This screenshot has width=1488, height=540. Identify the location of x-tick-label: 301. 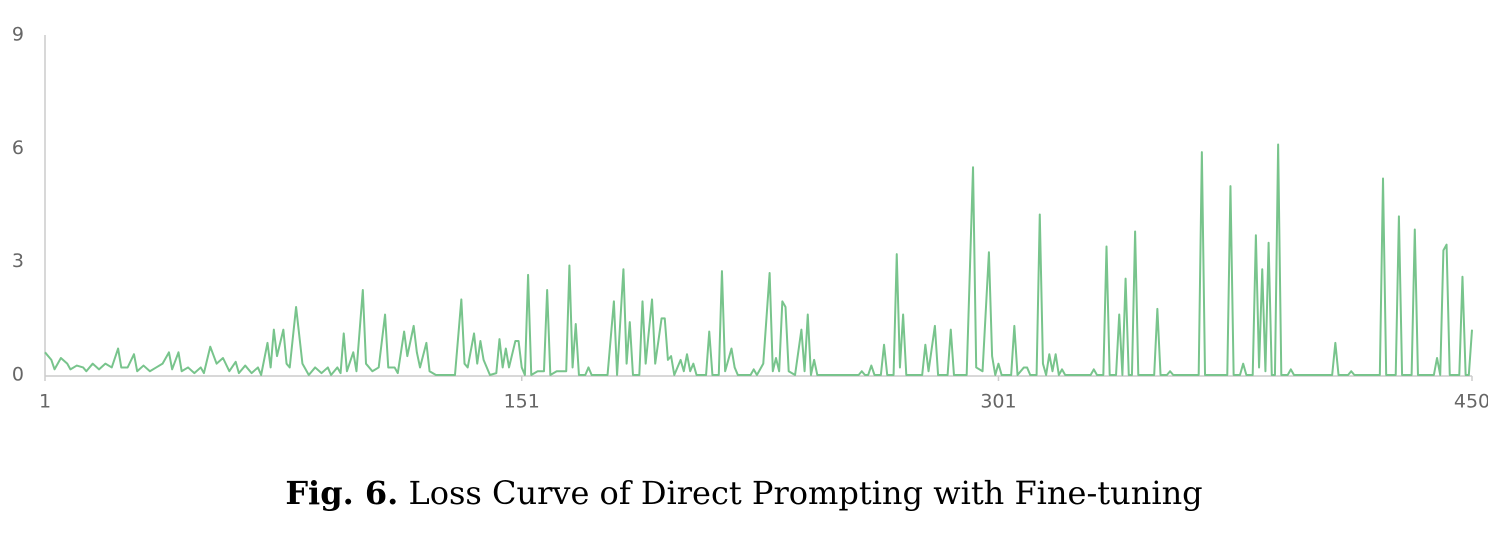
(998, 402).